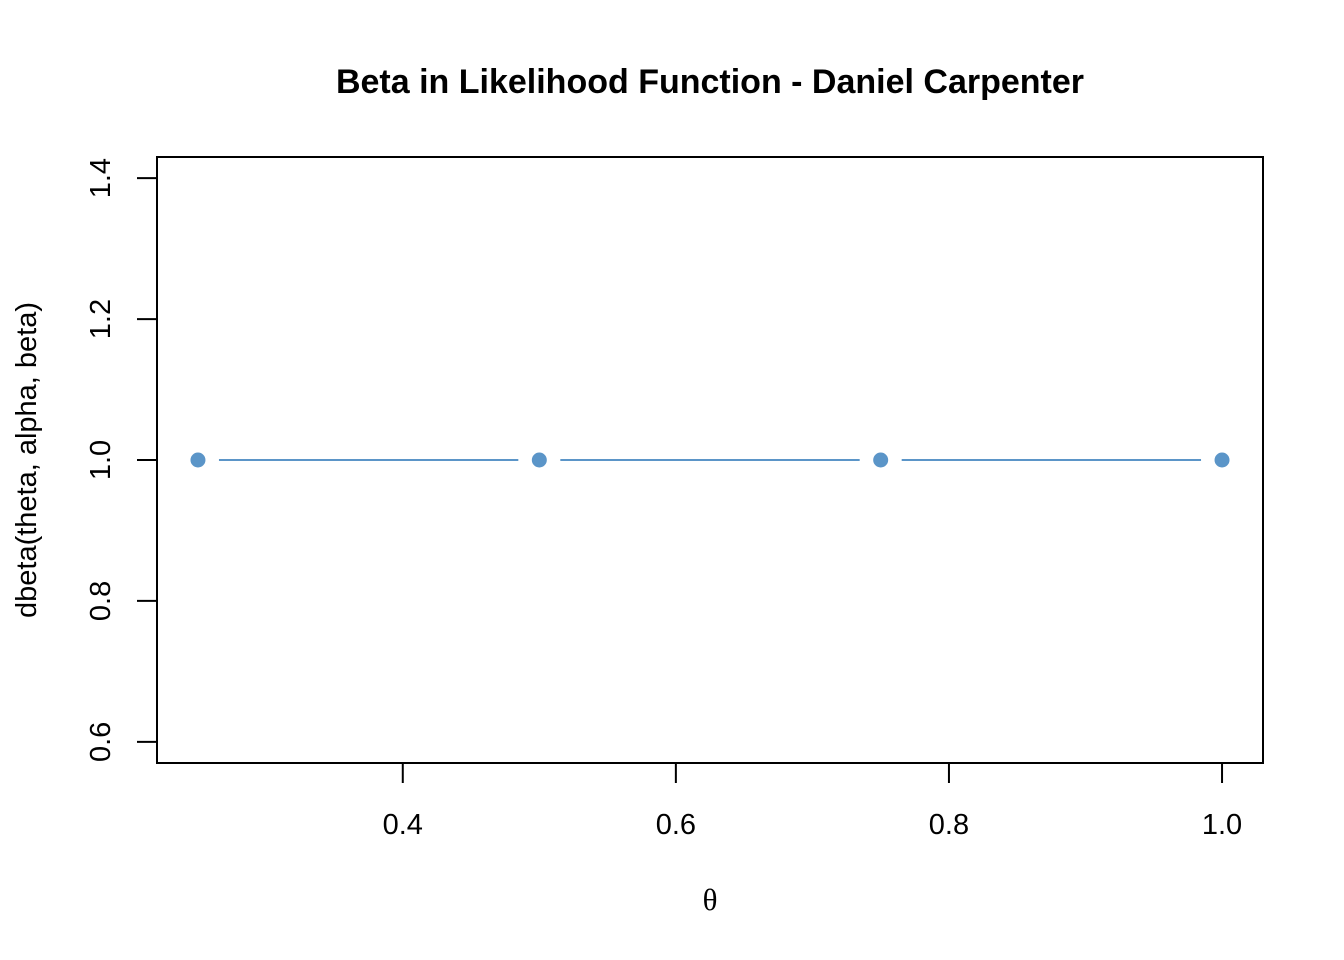 Image resolution: width=1344 pixels, height=960 pixels. Describe the element at coordinates (101, 742) in the screenshot. I see `y-tick-label: 0.6` at that location.